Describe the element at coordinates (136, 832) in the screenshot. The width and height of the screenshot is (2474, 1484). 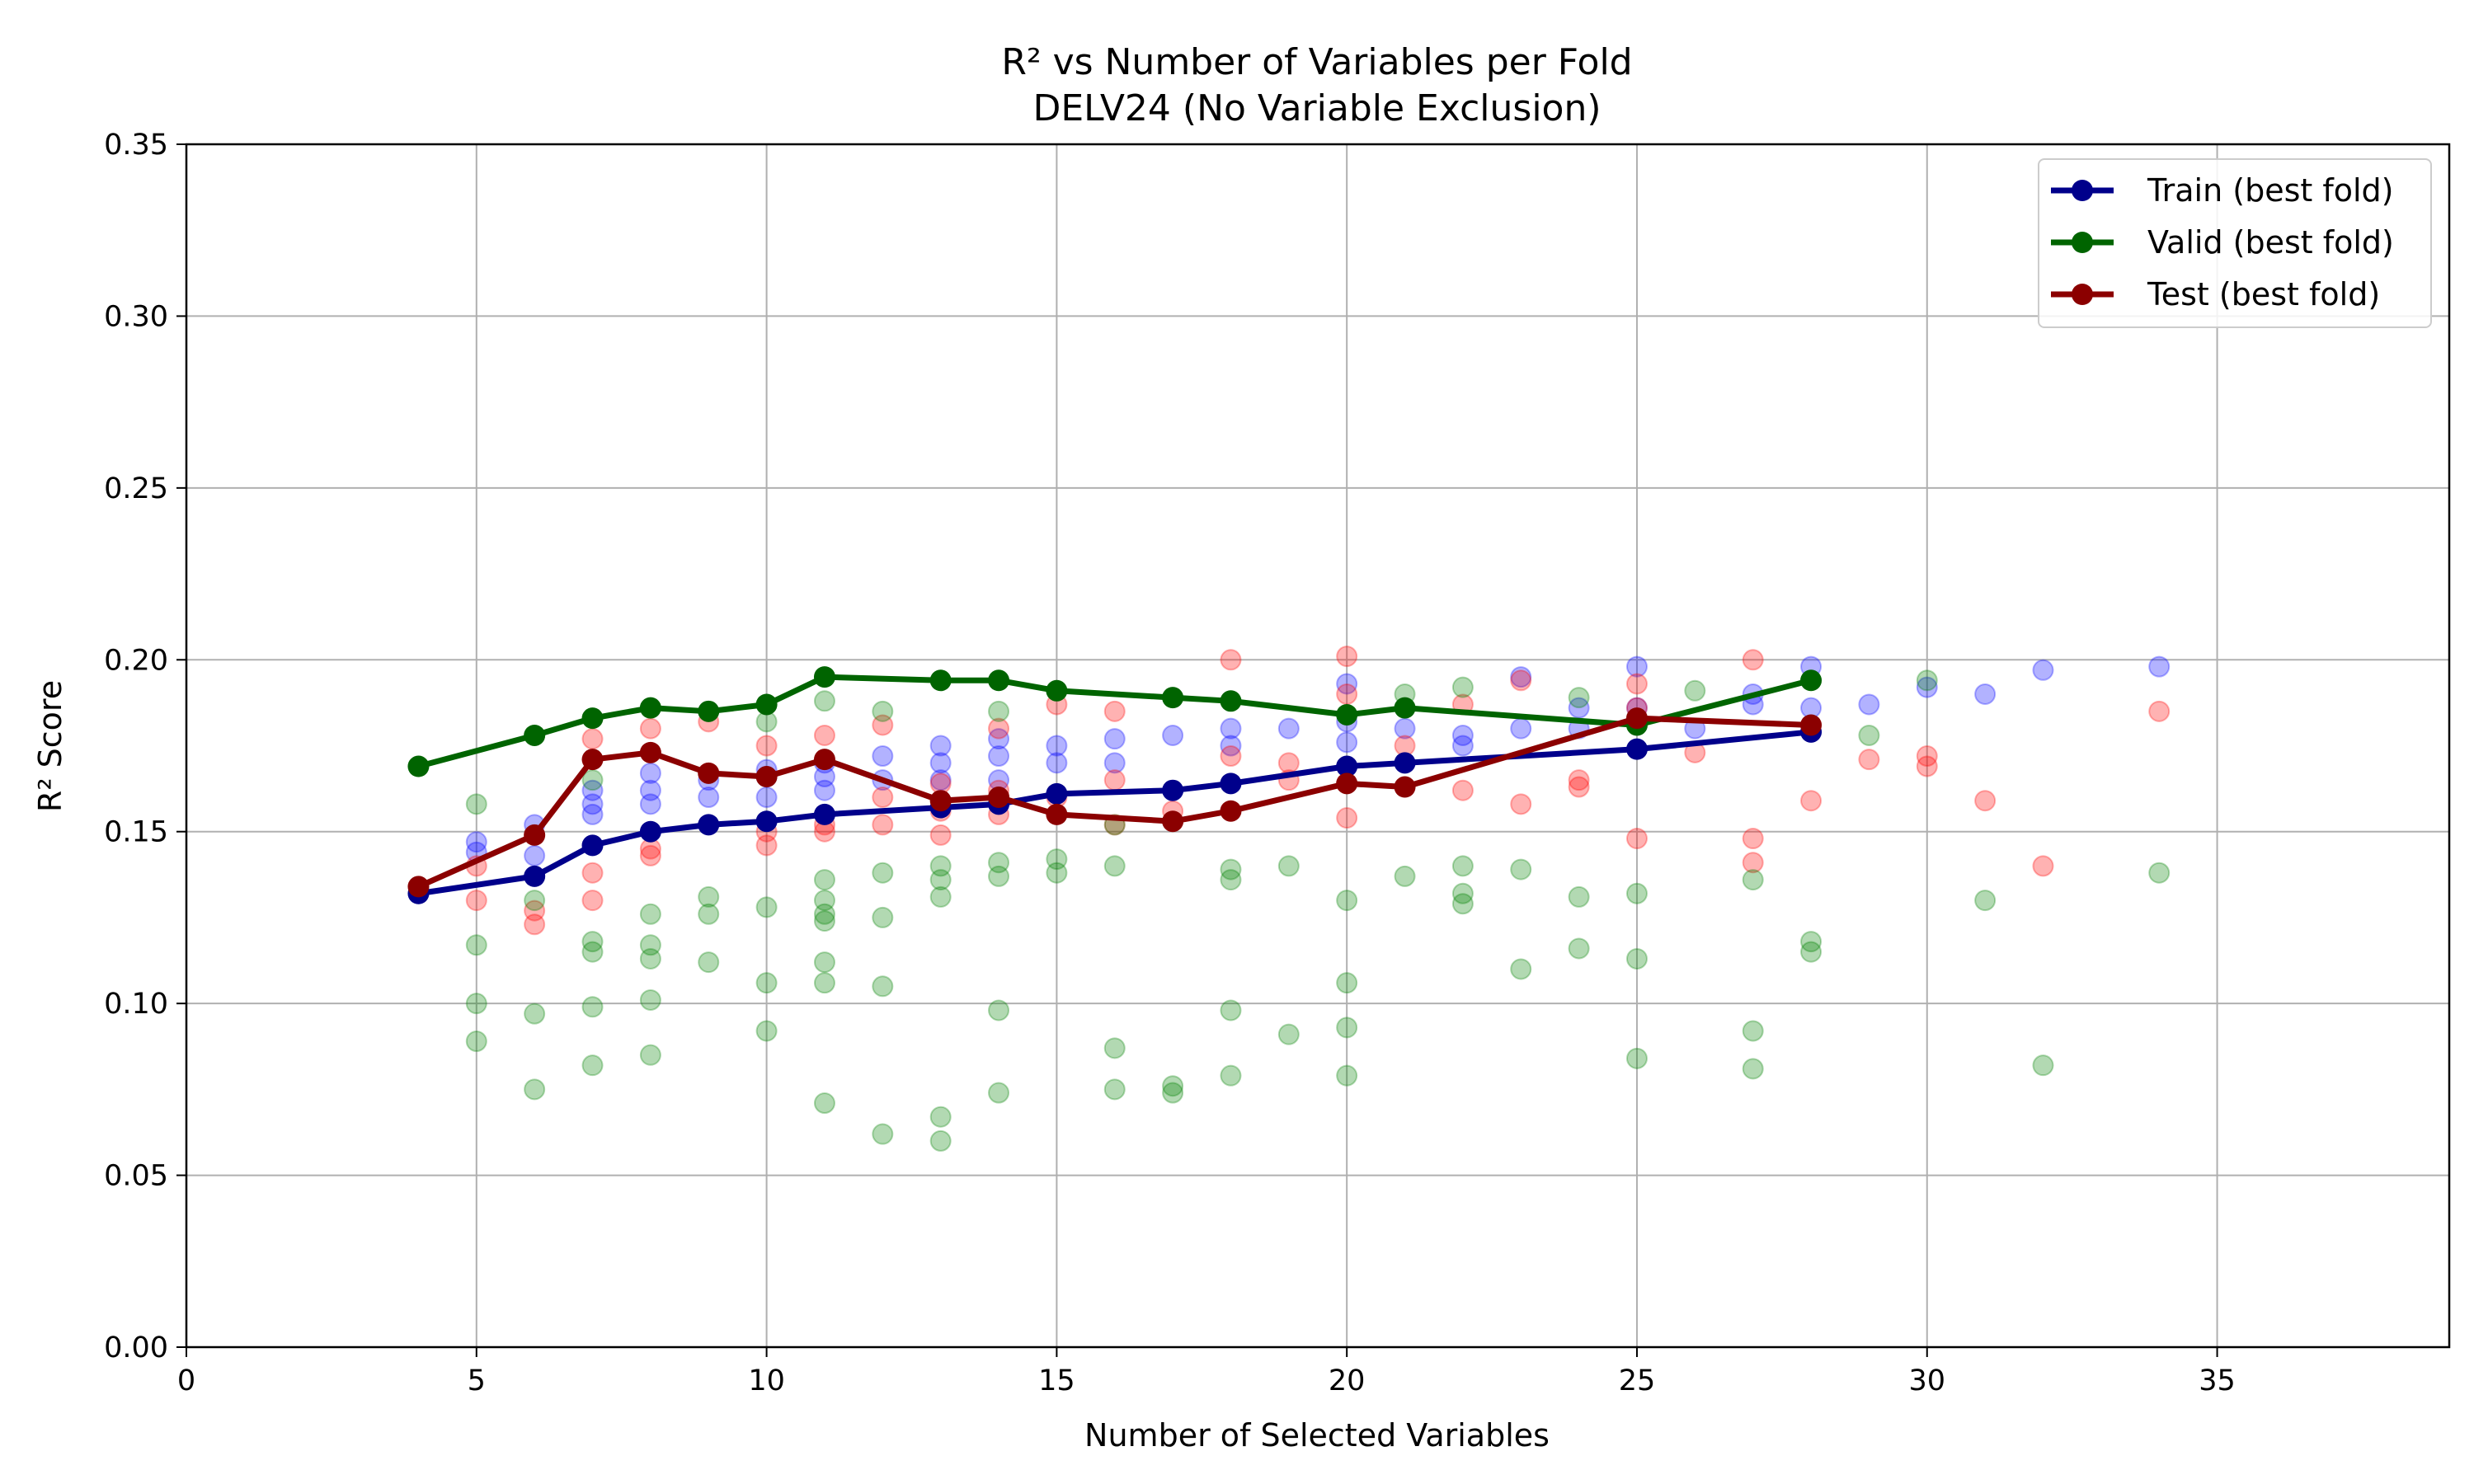
I see `y-tick-label: 0.15` at that location.